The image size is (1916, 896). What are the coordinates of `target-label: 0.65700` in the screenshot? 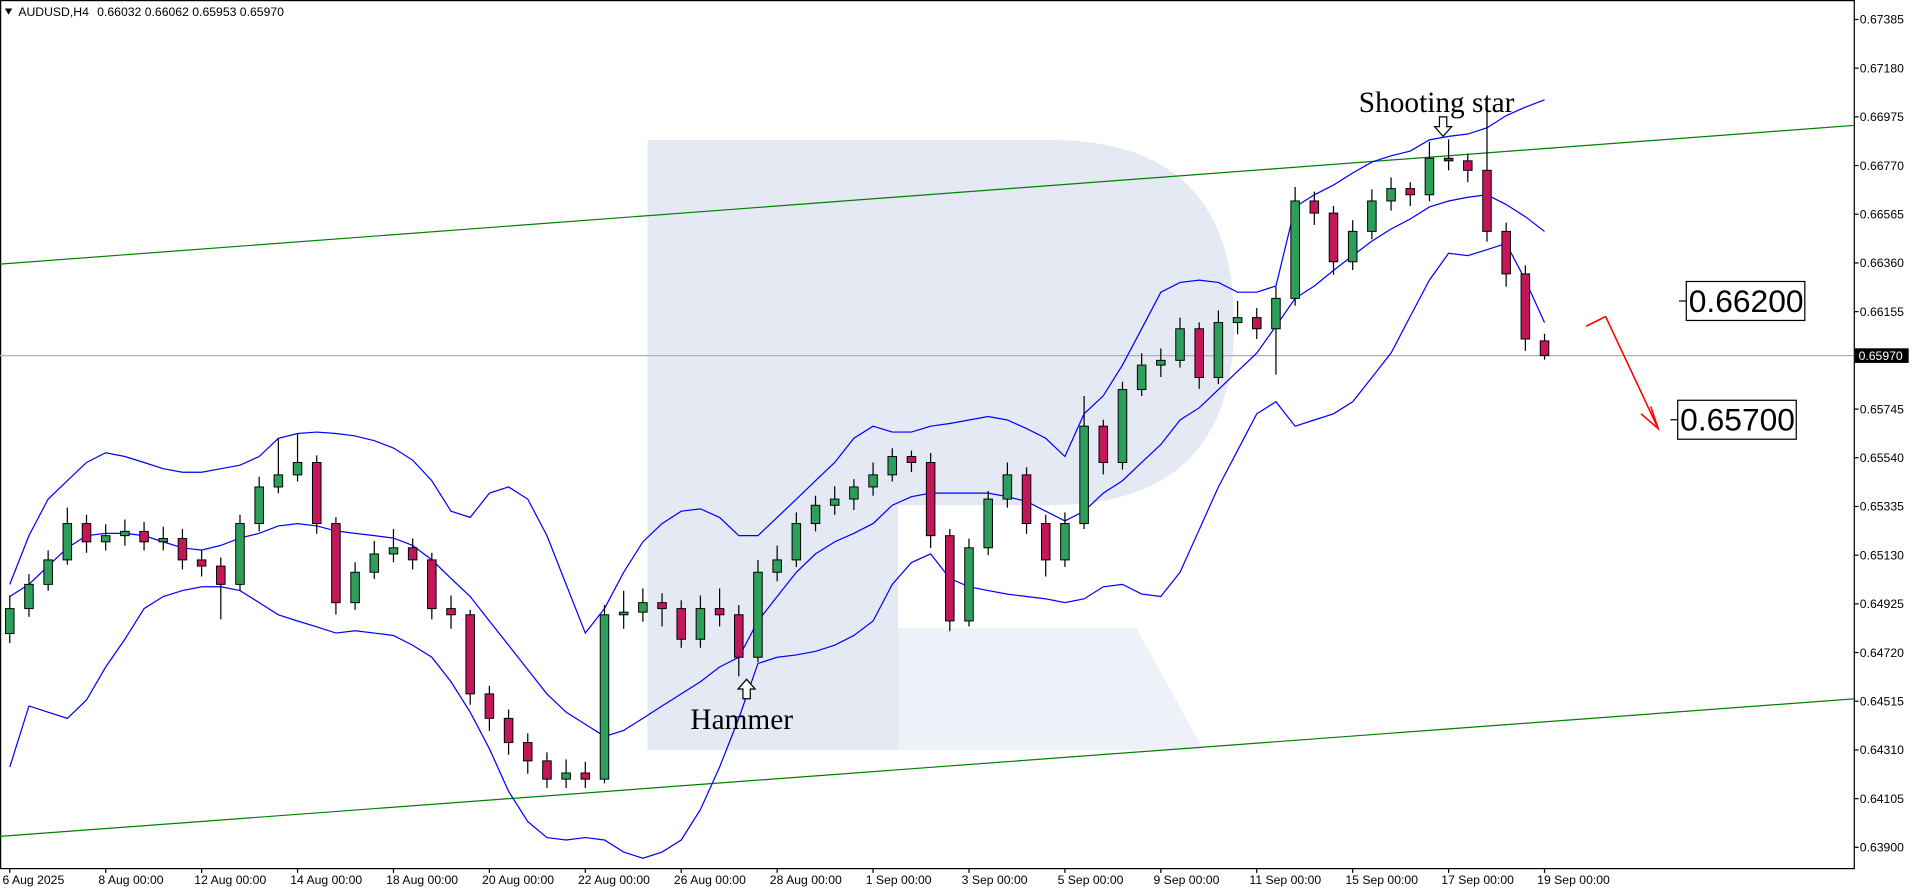 It's located at (1737, 420).